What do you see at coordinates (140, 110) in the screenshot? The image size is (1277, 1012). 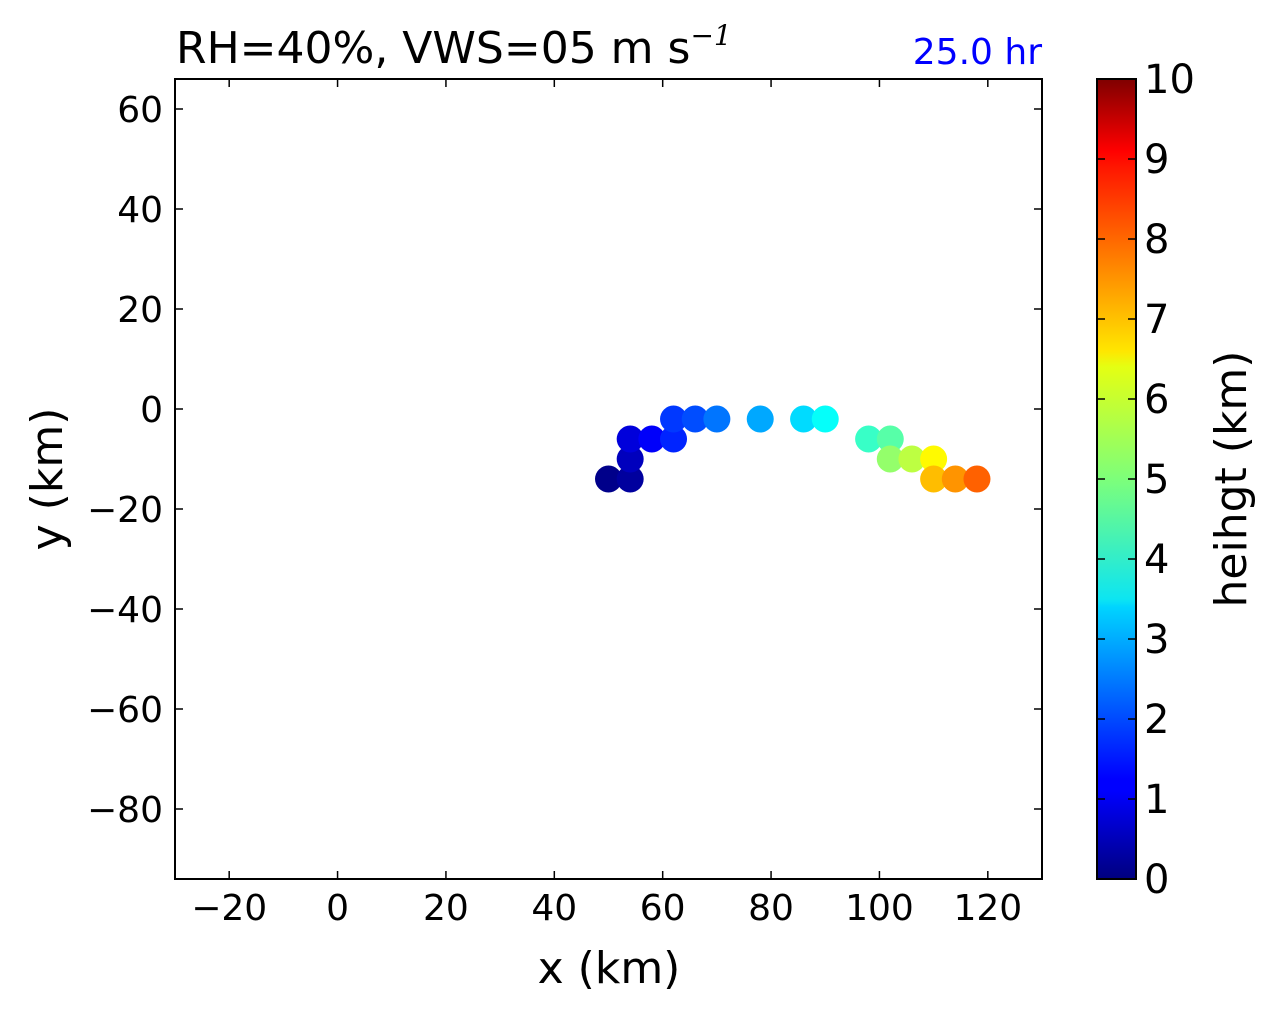 I see `y-tick-label: 60` at bounding box center [140, 110].